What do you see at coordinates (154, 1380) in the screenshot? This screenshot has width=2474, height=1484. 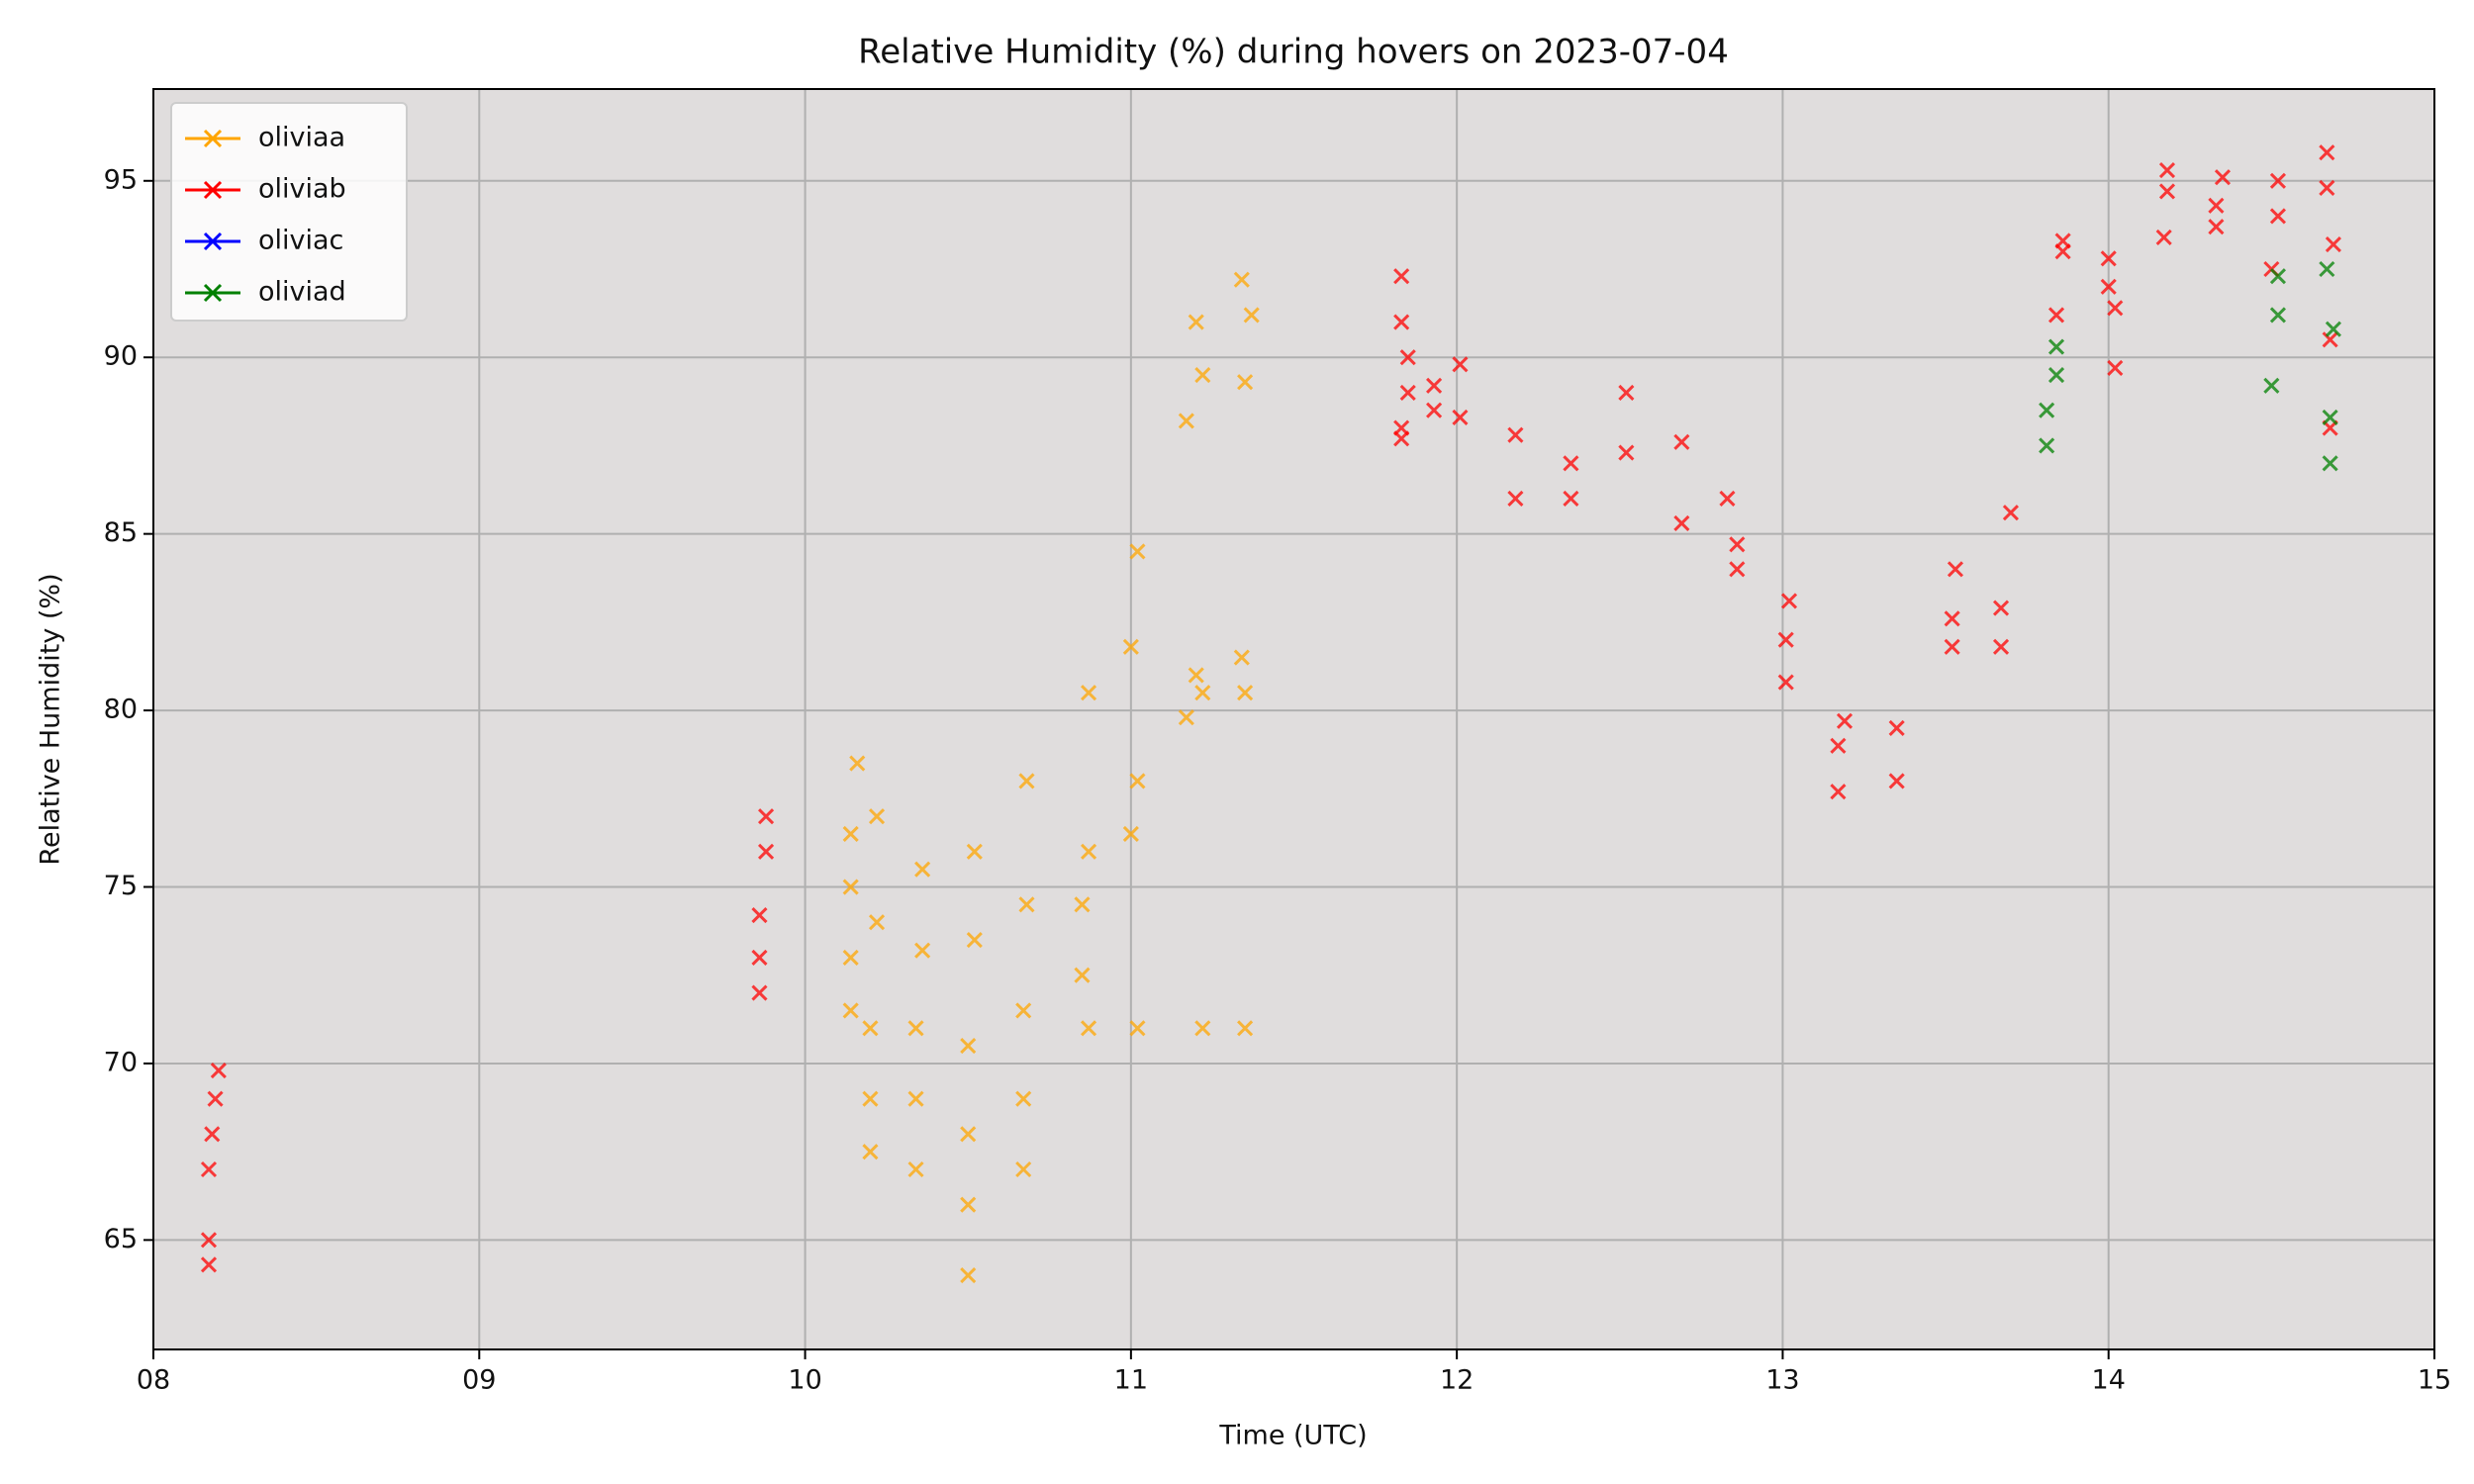 I see `x-tick-label: 08` at bounding box center [154, 1380].